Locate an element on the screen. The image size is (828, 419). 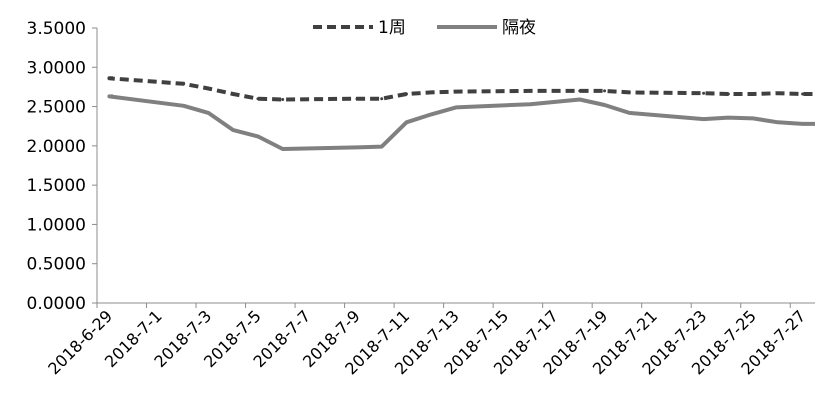
y-tick-label: 2.0000 is located at coordinates (56, 147).